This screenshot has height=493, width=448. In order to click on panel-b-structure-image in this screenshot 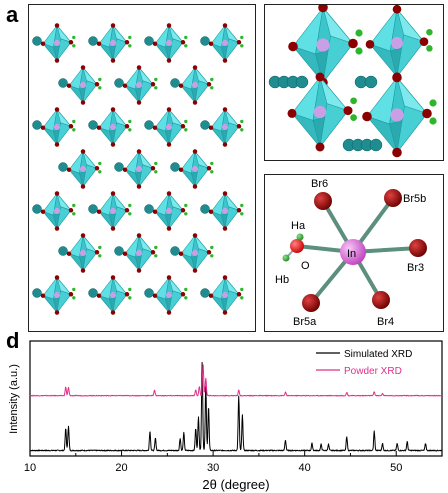, I will do `click(352, 80)`.